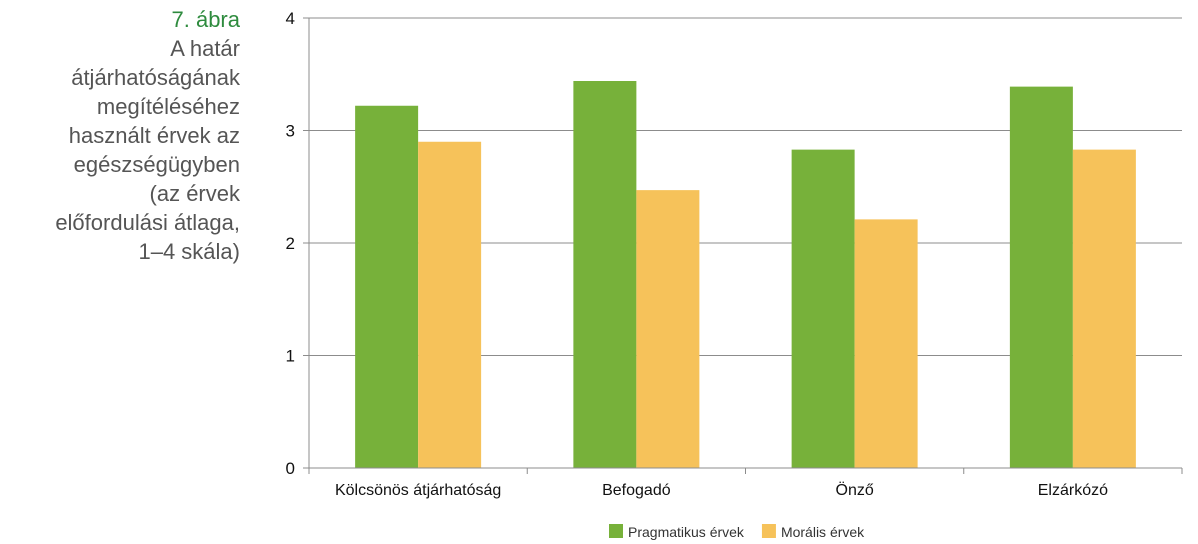  I want to click on x-tick-label: Elzárkózó, so click(1073, 490).